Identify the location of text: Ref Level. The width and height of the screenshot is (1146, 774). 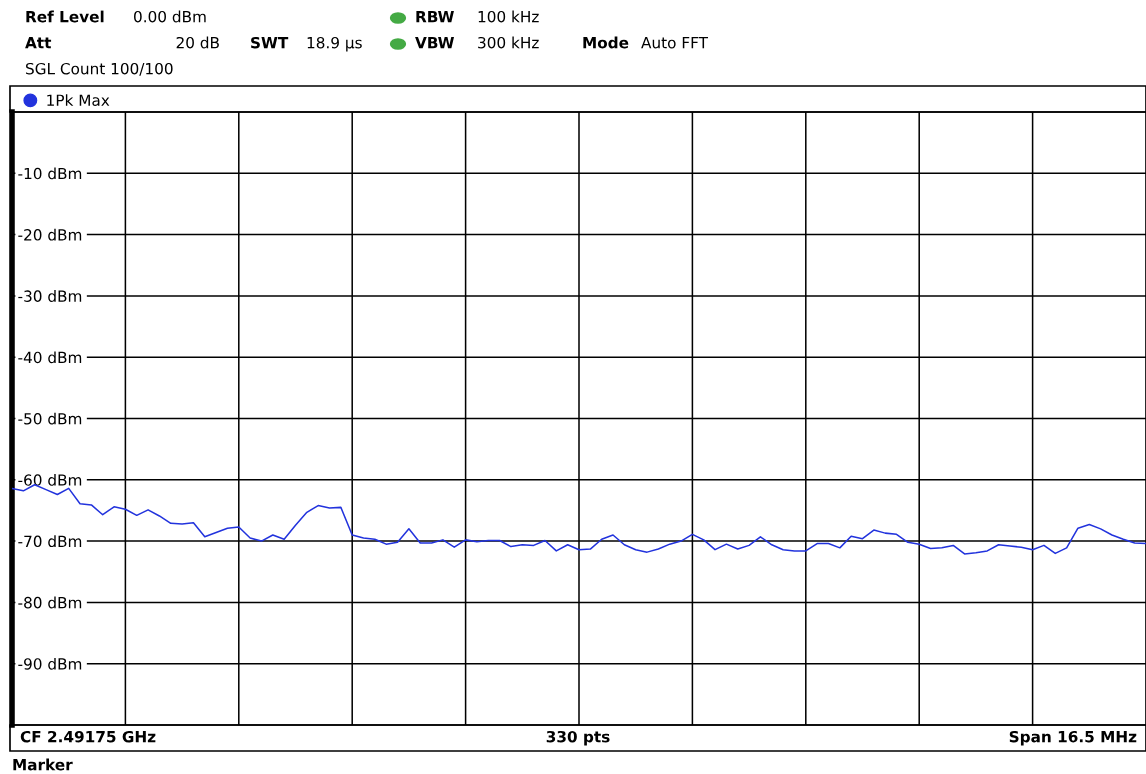
(65, 16).